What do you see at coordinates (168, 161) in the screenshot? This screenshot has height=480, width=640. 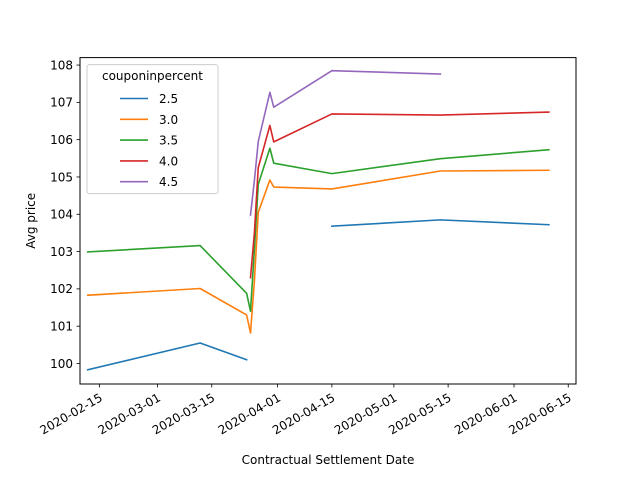 I see `legend-label-4-0: 4.0` at bounding box center [168, 161].